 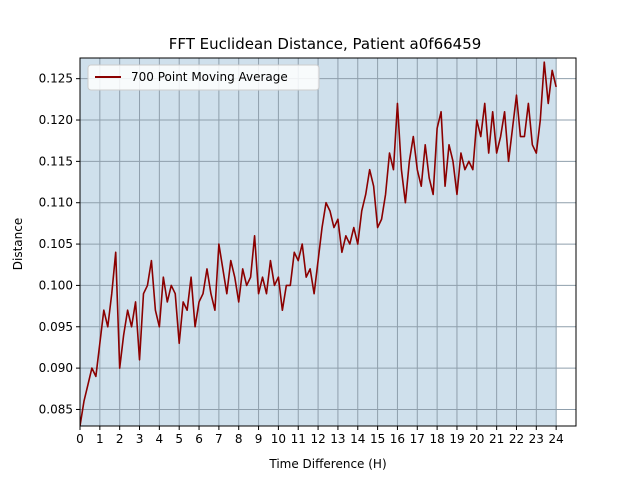 What do you see at coordinates (140, 439) in the screenshot?
I see `x-tick-label-3: 3` at bounding box center [140, 439].